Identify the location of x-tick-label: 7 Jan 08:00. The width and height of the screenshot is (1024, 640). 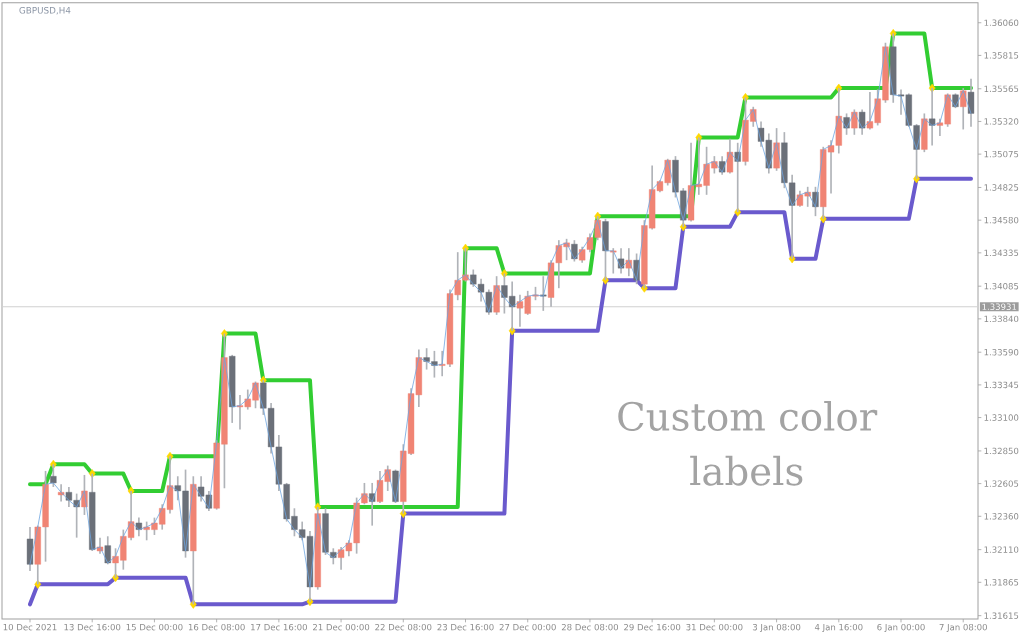
(963, 627).